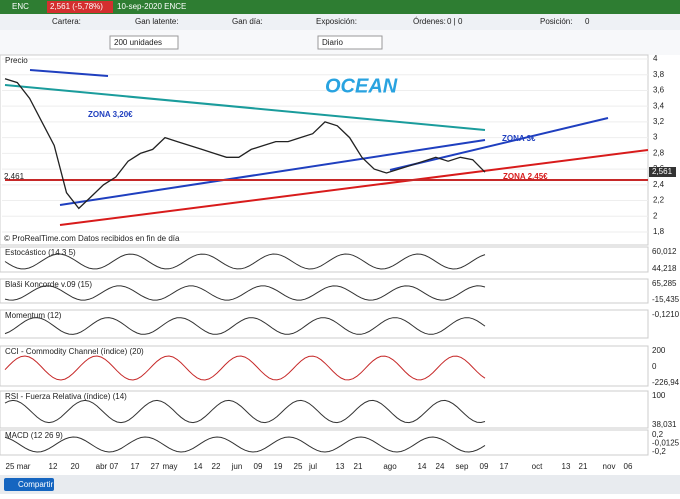  I want to click on last-price: 2,561, so click(662, 171).